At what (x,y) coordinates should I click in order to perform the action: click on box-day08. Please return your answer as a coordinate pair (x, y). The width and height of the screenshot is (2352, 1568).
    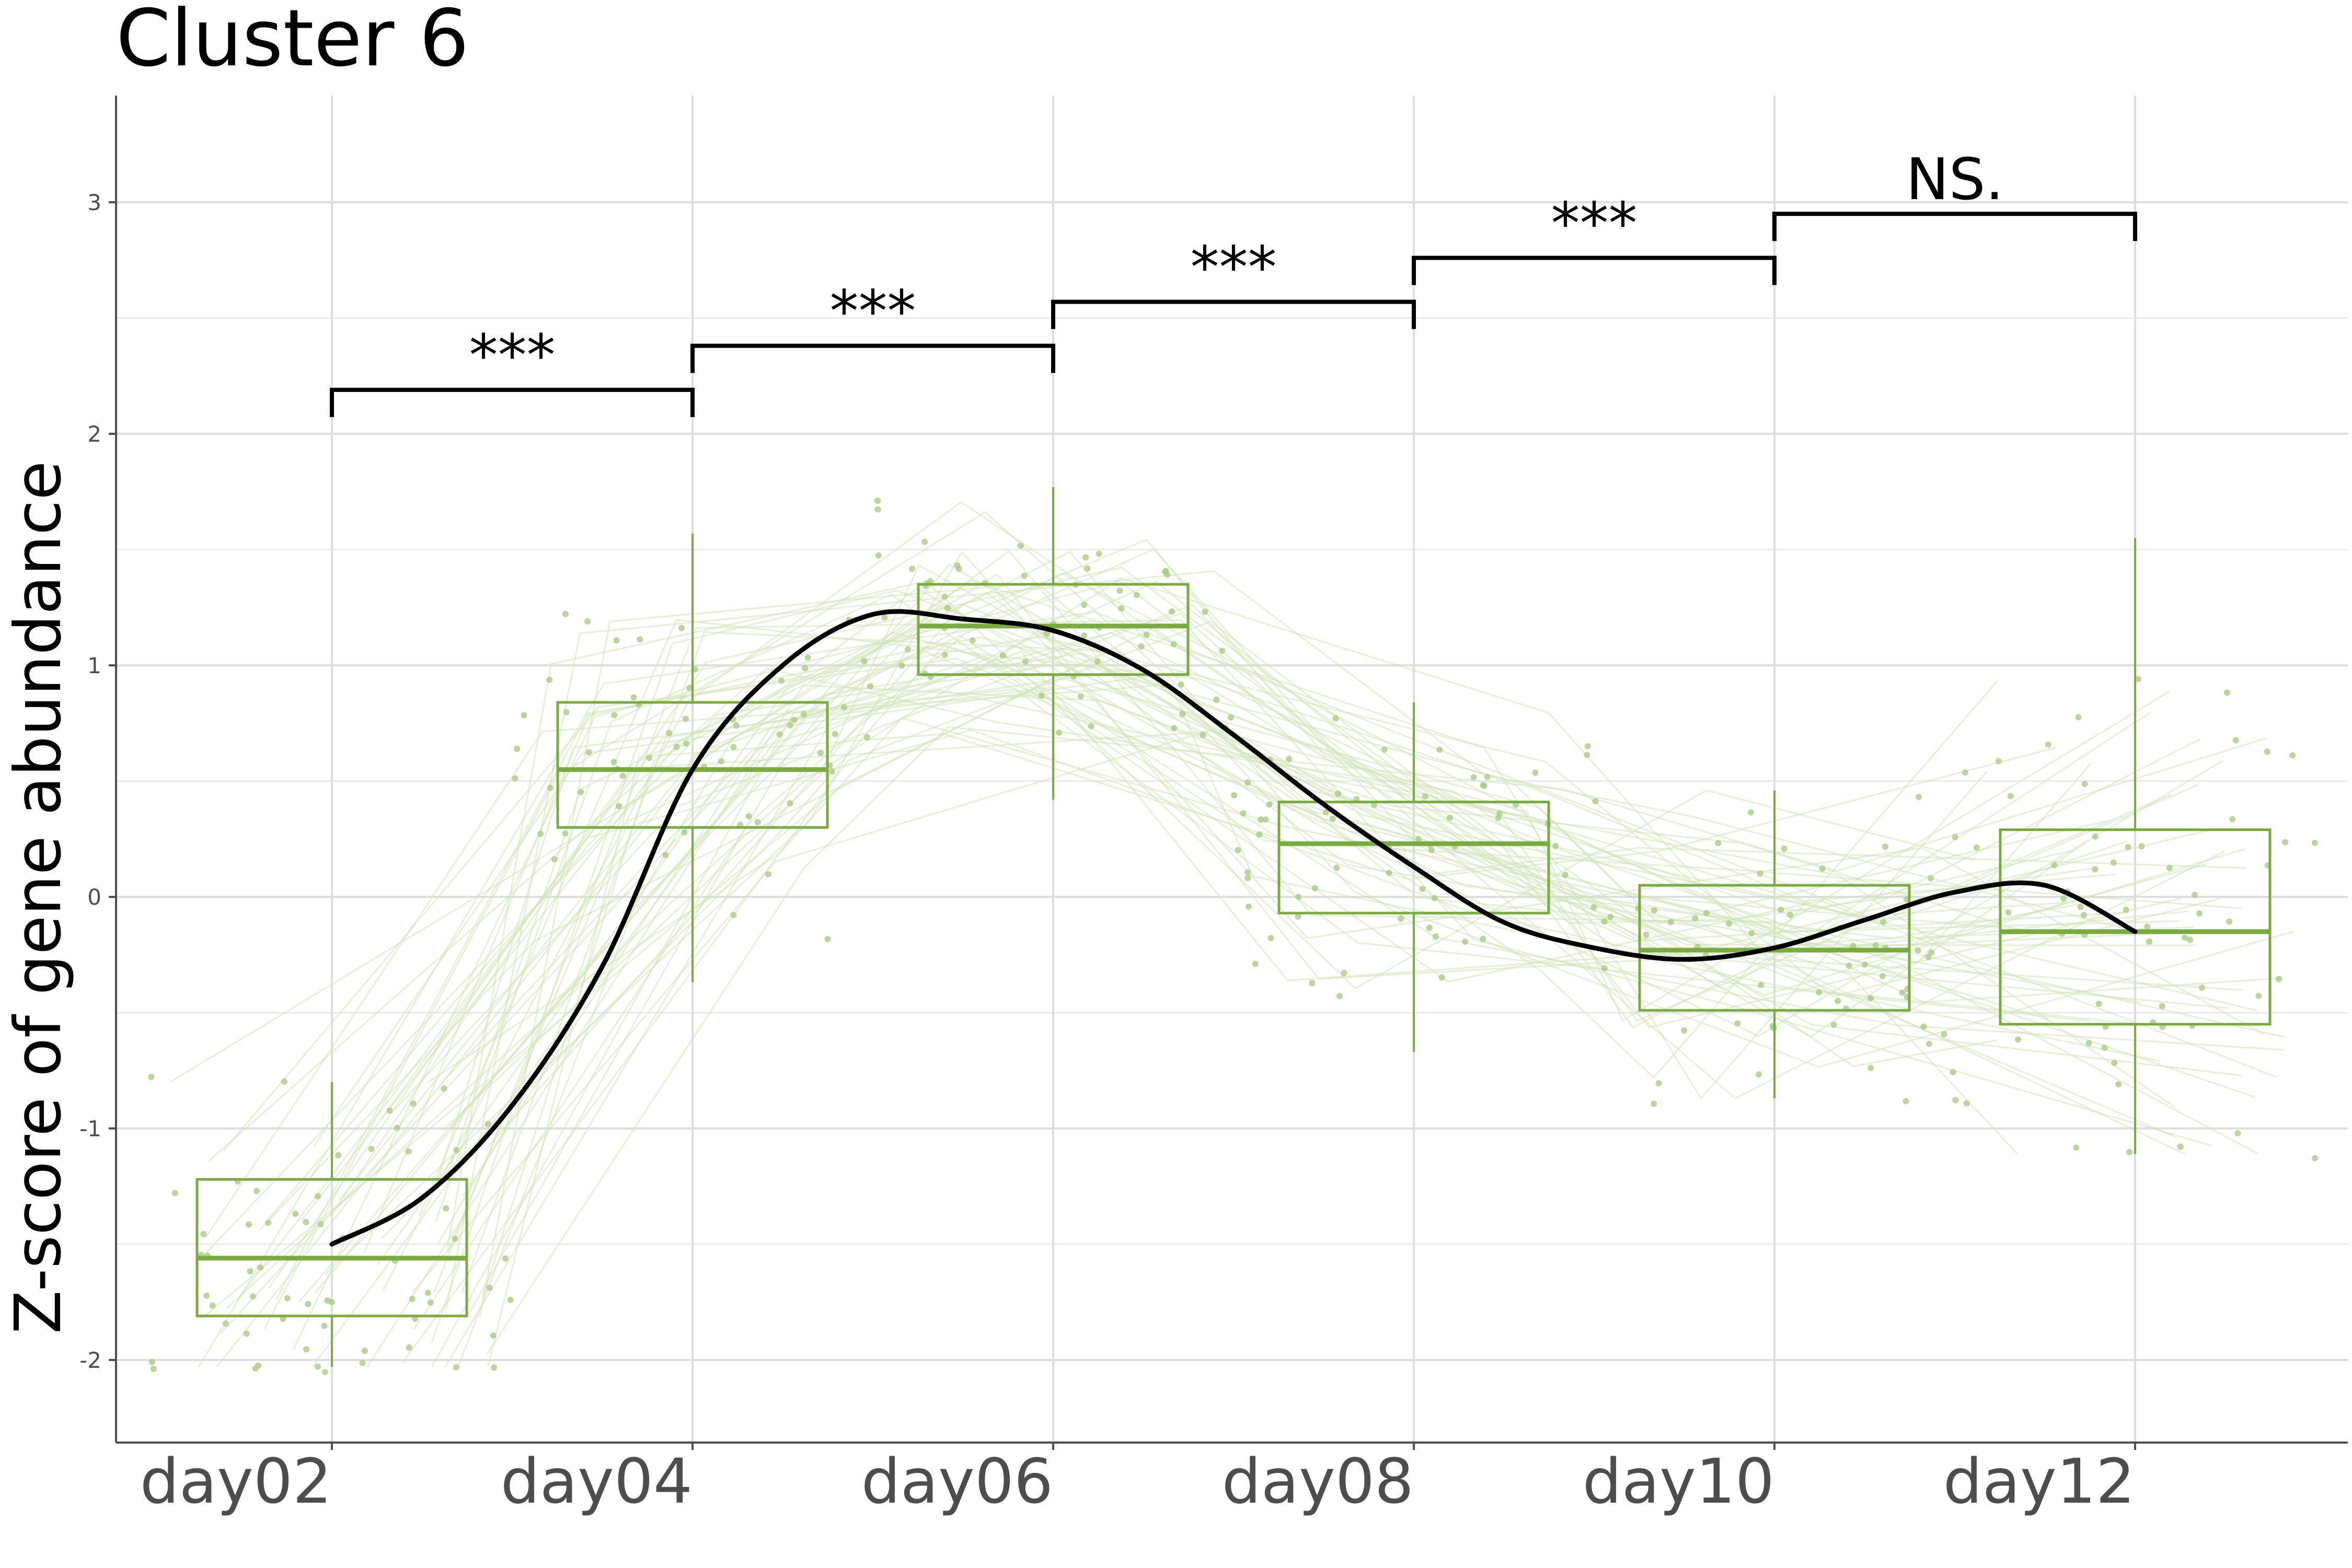
    Looking at the image, I should click on (1413, 857).